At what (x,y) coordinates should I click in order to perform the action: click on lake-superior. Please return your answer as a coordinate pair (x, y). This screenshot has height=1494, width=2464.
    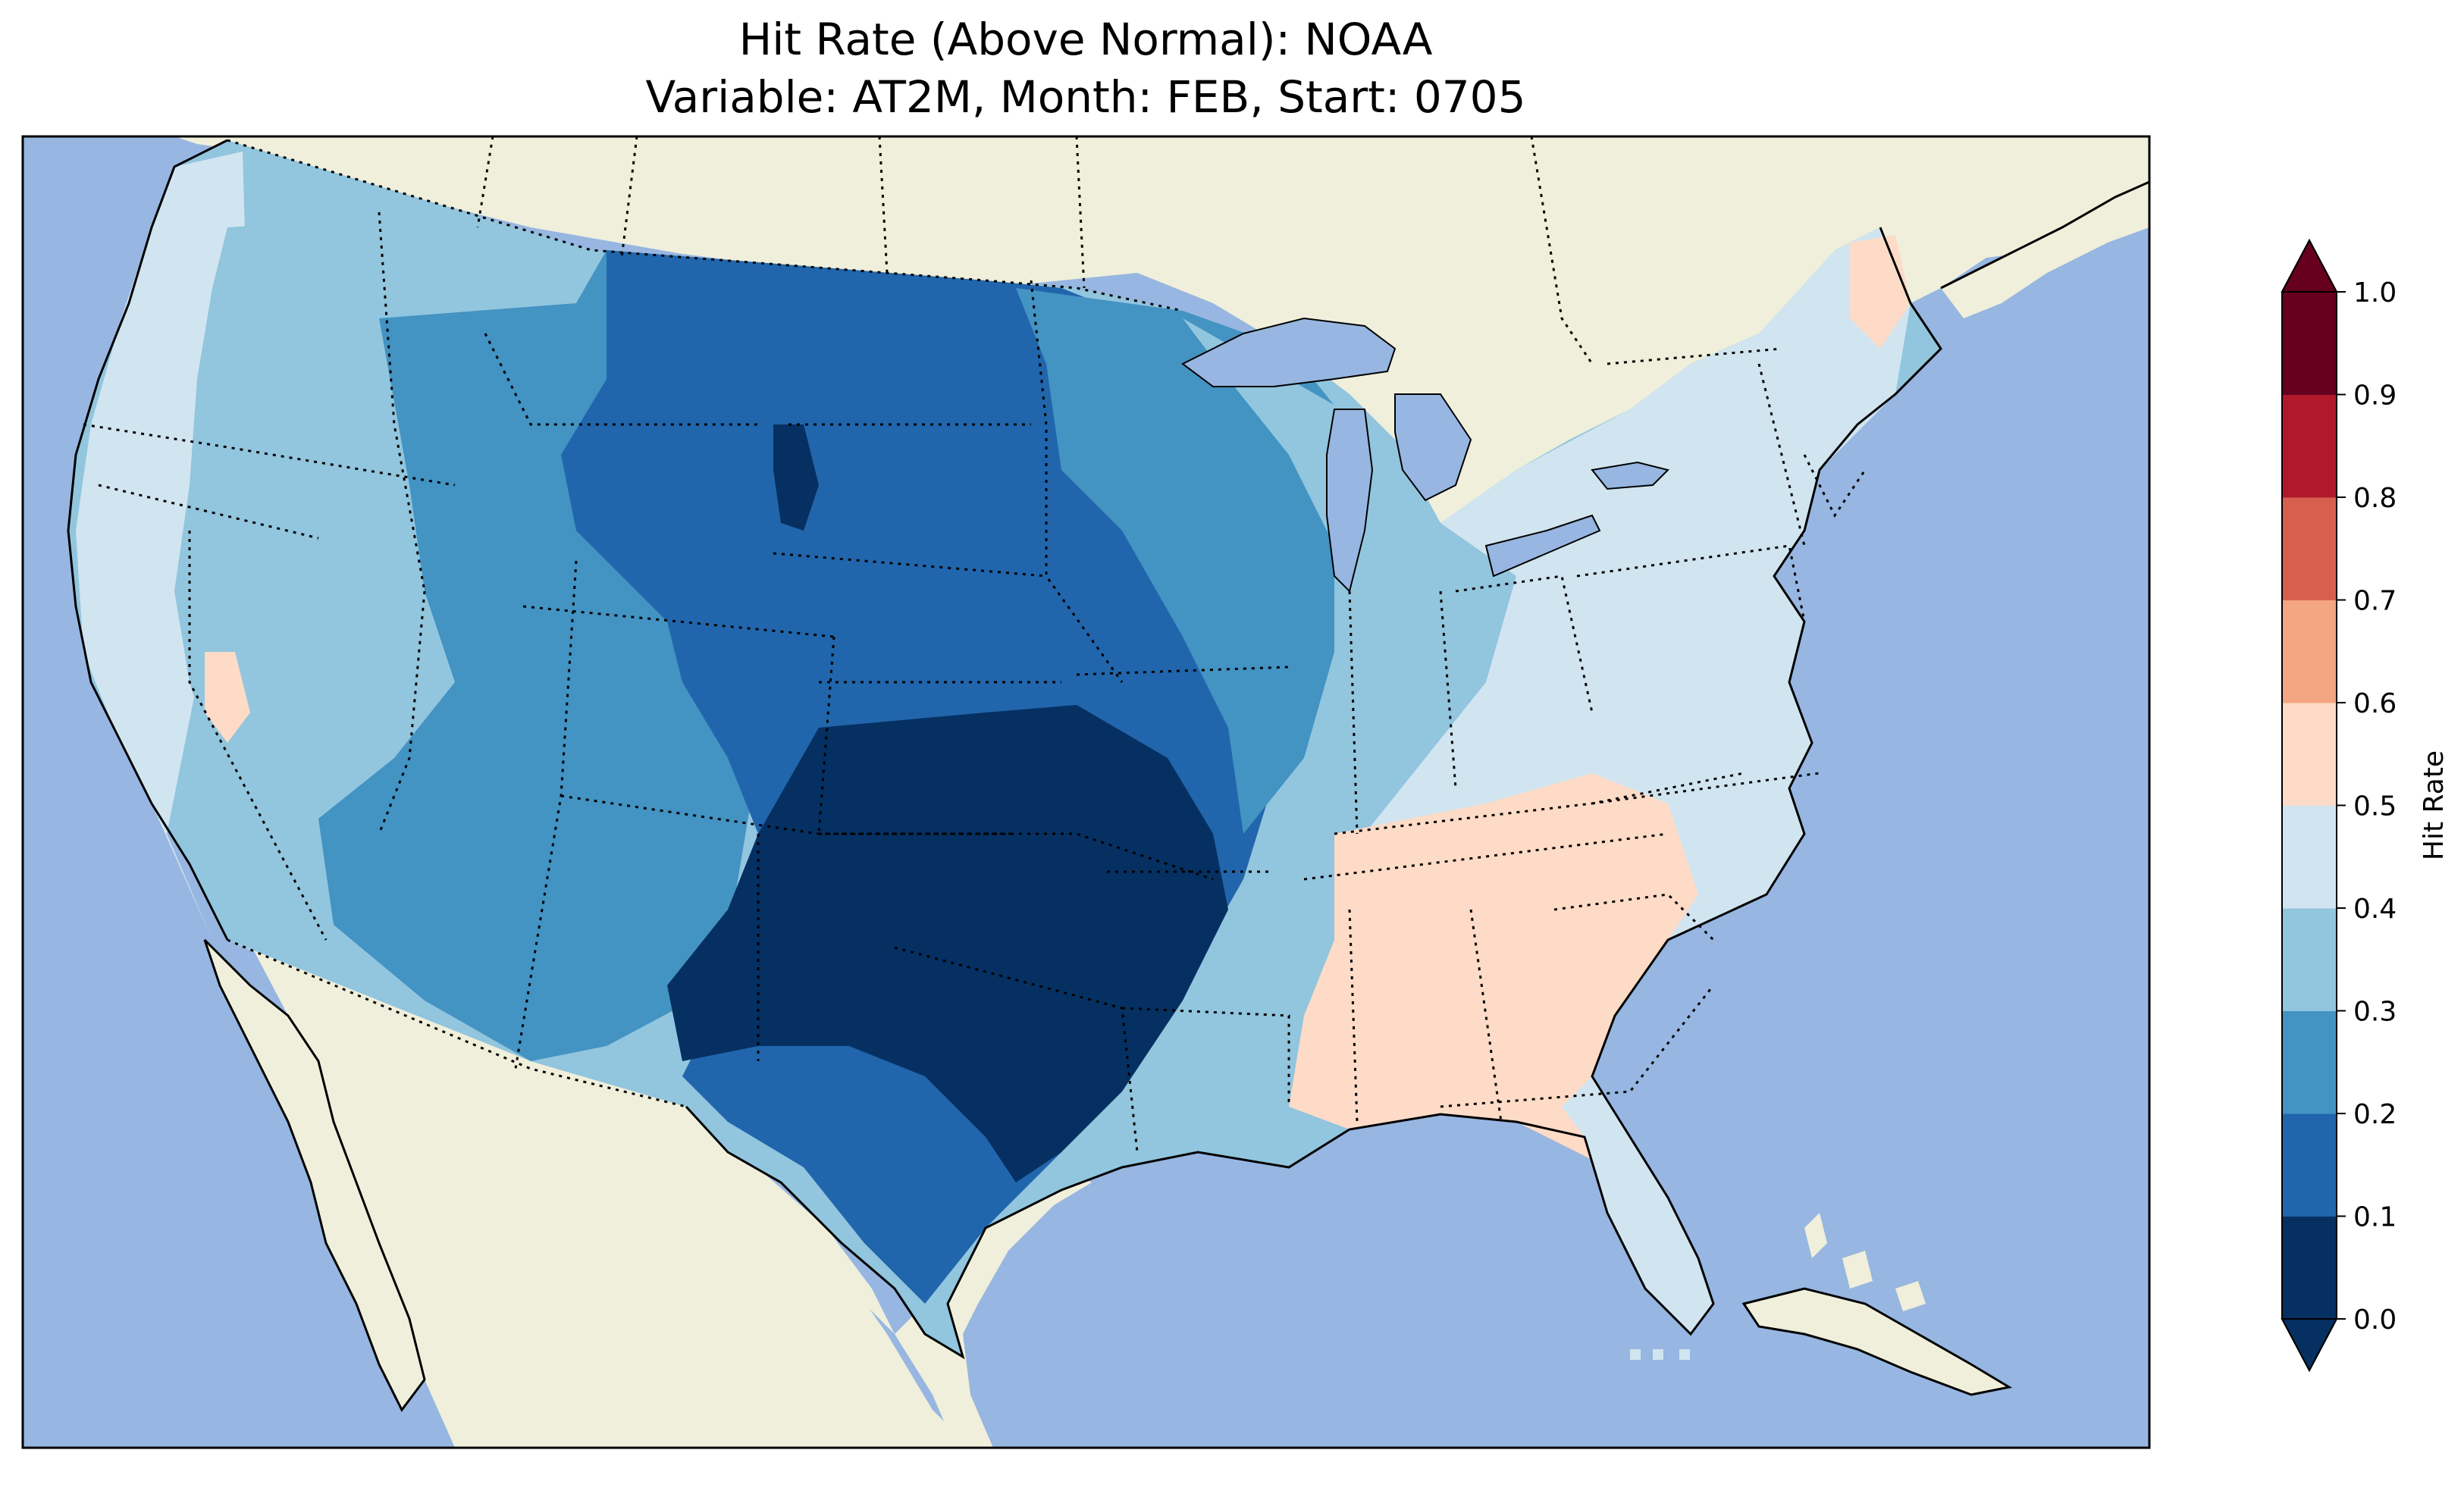
    Looking at the image, I should click on (1289, 352).